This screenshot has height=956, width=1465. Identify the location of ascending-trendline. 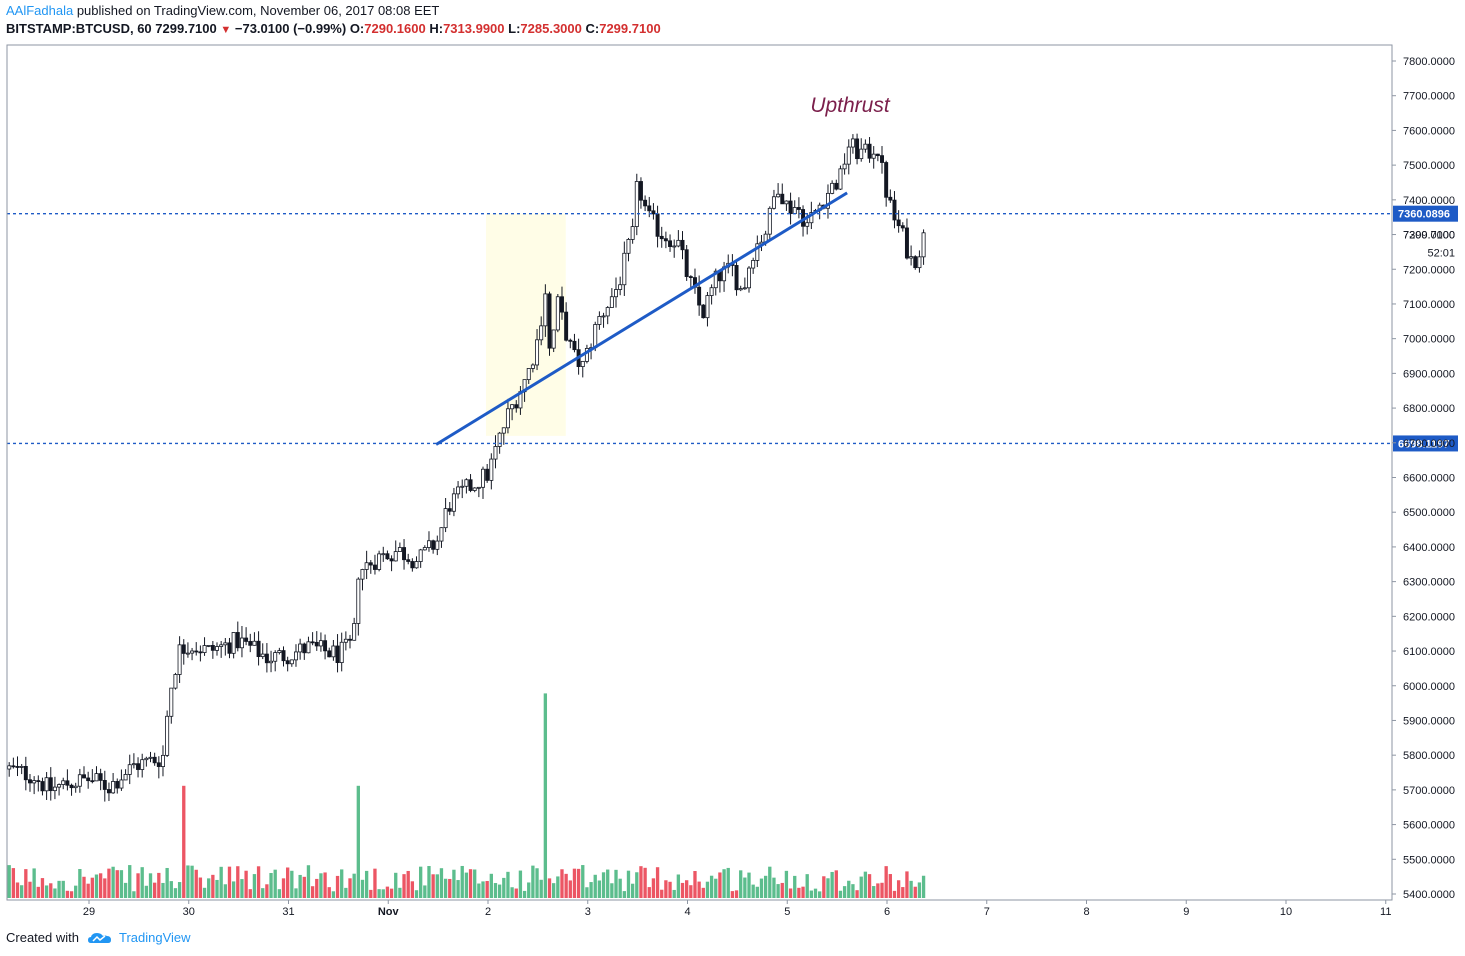
(641, 318).